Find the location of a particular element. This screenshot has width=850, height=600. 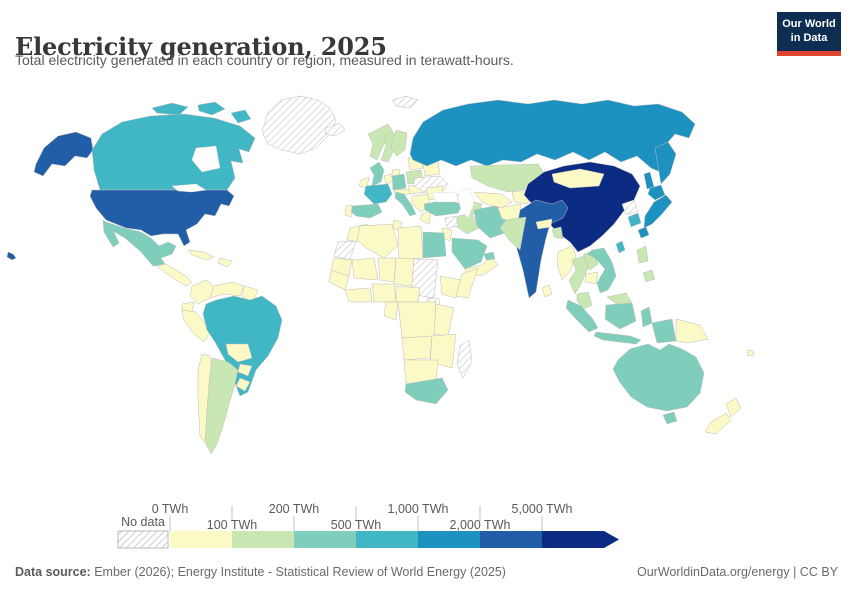

country-bangladesh is located at coordinates (557, 233).